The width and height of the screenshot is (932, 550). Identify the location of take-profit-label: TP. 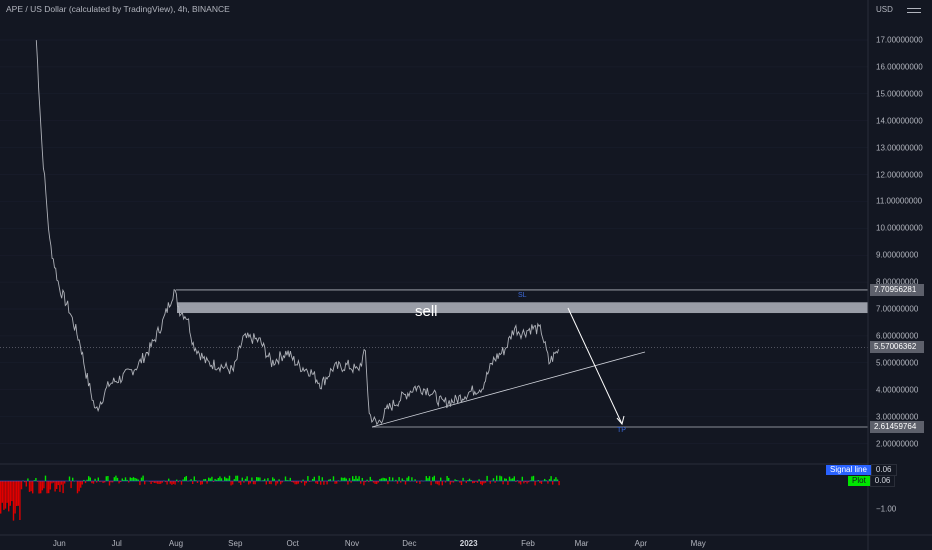
(621, 430).